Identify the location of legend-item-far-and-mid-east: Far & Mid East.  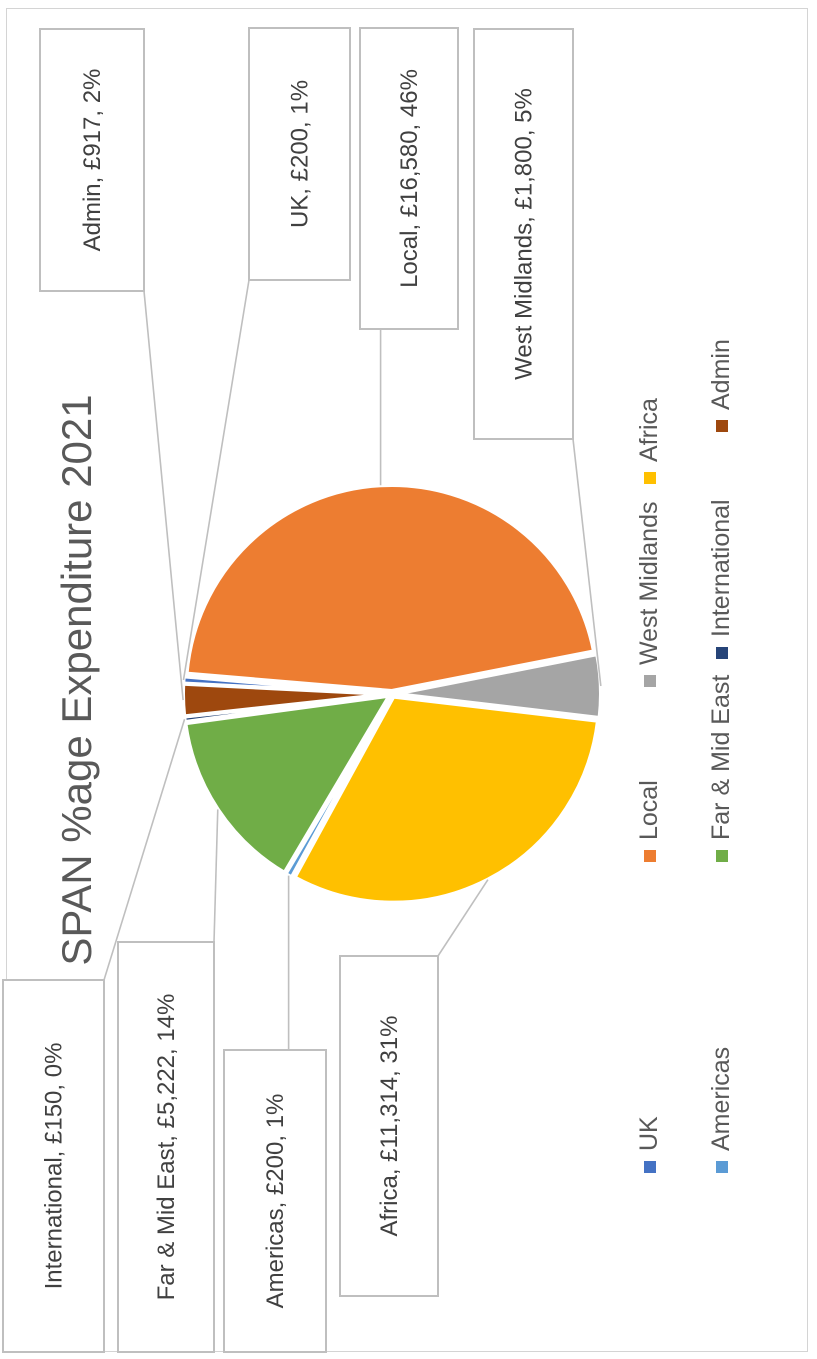
(721, 768).